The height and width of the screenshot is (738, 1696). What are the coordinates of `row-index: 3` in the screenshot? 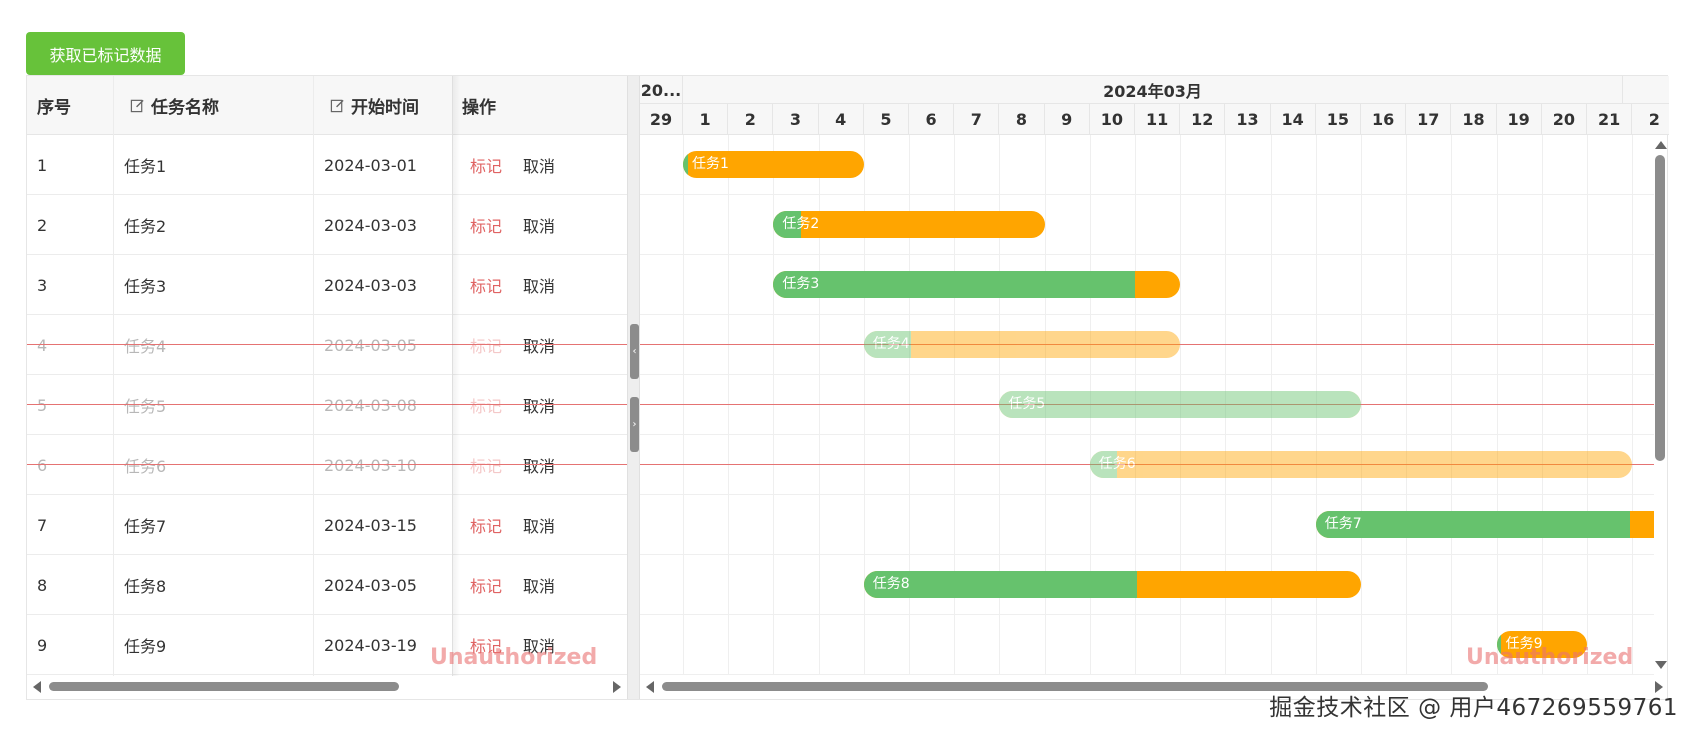 It's located at (42, 285).